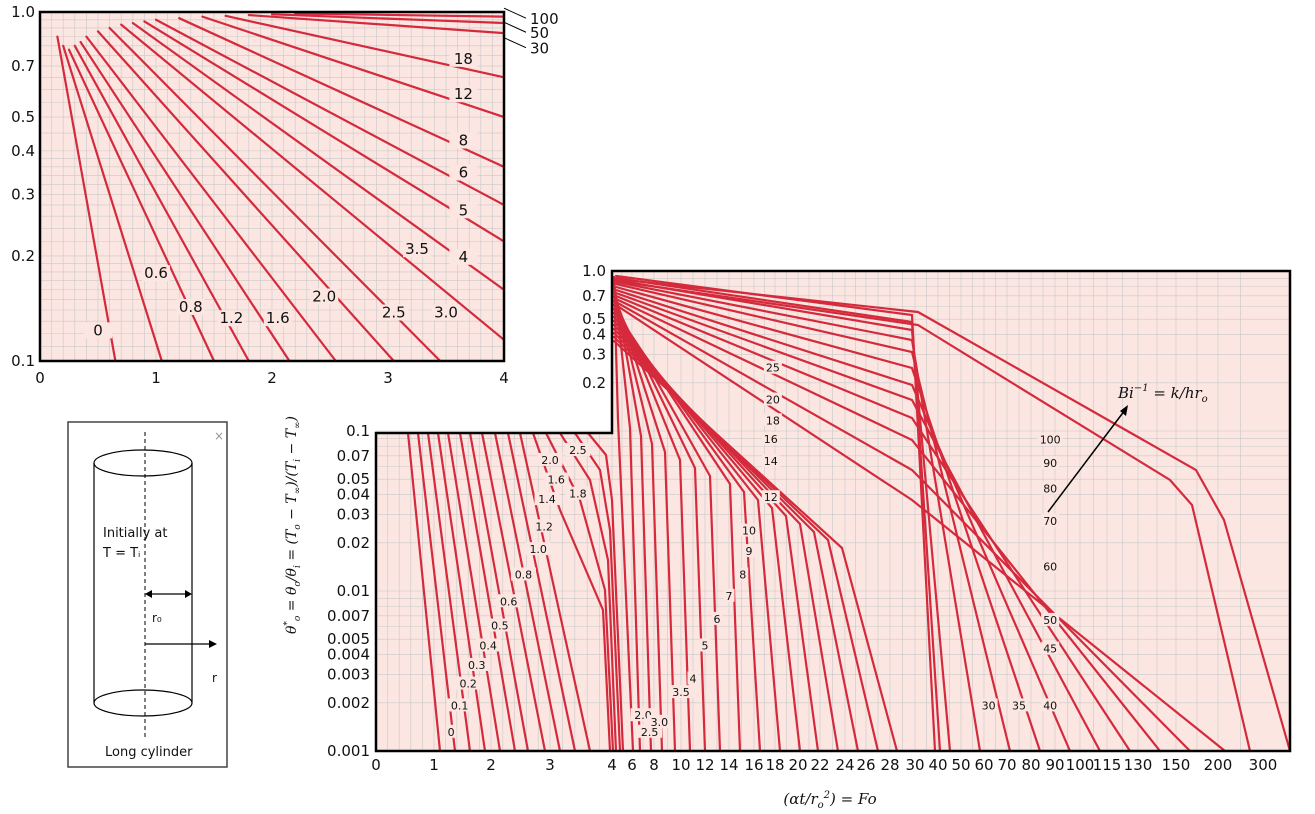 Image resolution: width=1315 pixels, height=814 pixels. I want to click on curve-label: 2.0, so click(550, 460).